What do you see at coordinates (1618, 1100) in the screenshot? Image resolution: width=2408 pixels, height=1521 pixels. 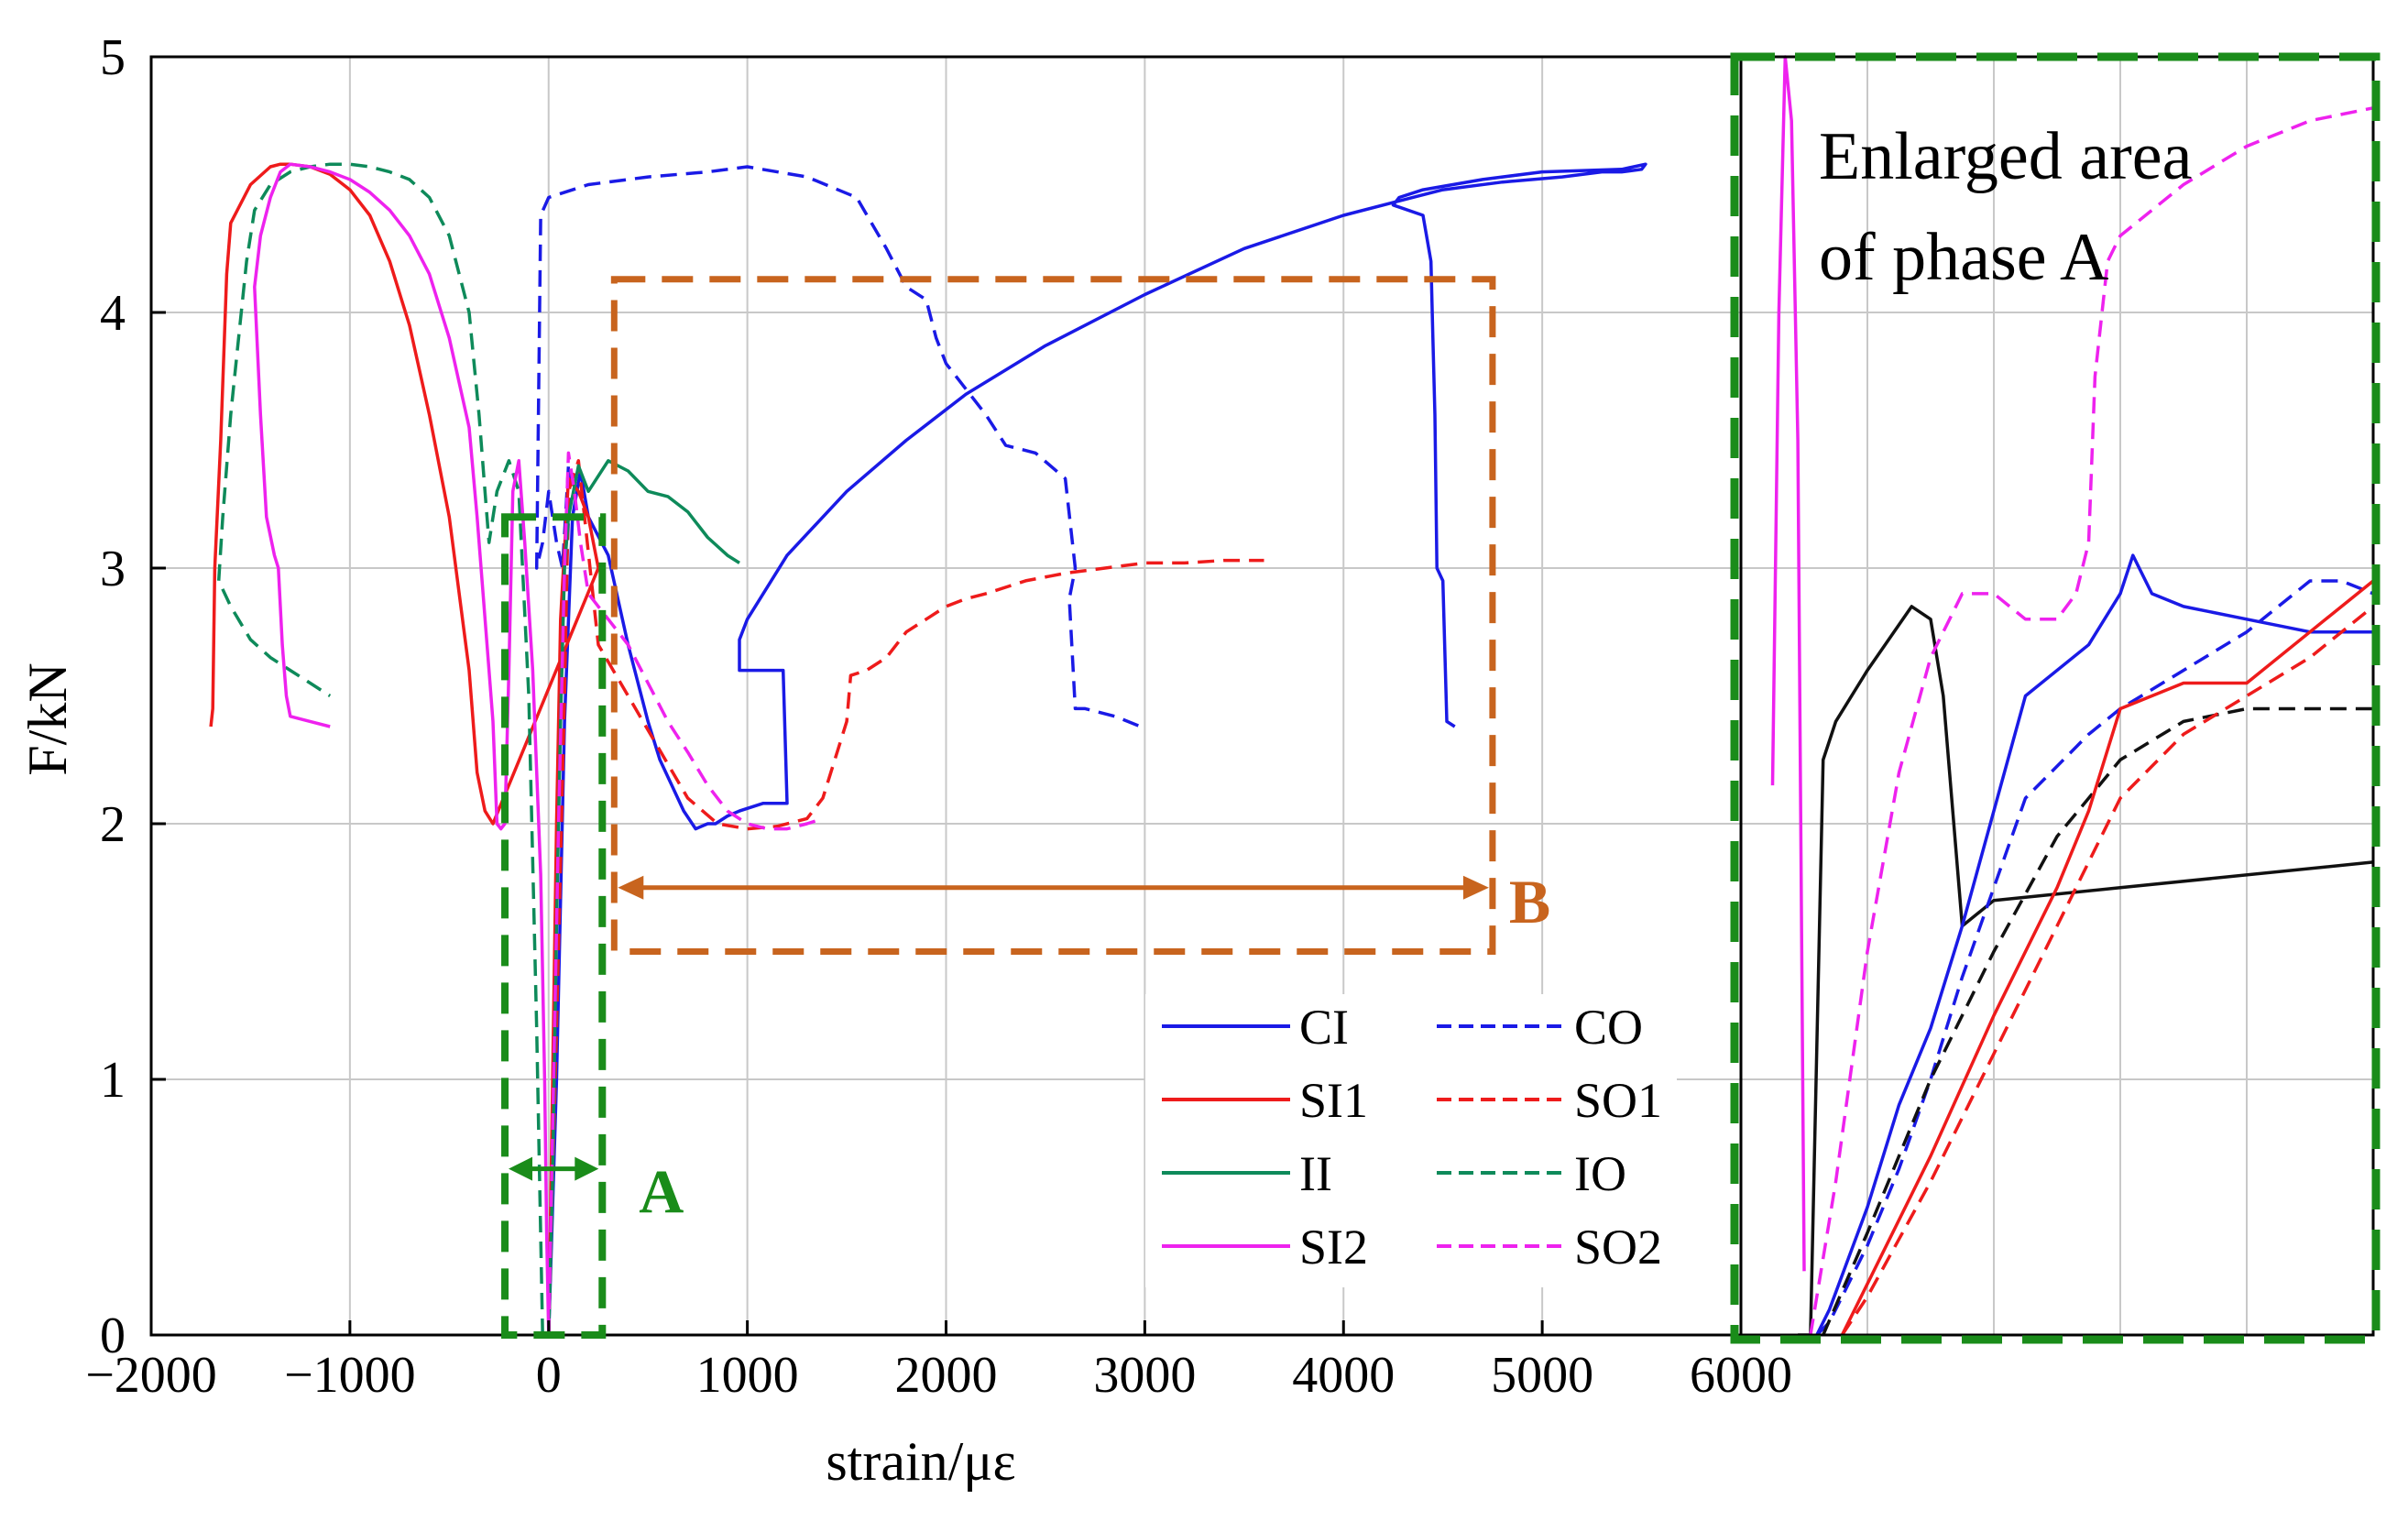 I see `legend-label-so1: SO1` at bounding box center [1618, 1100].